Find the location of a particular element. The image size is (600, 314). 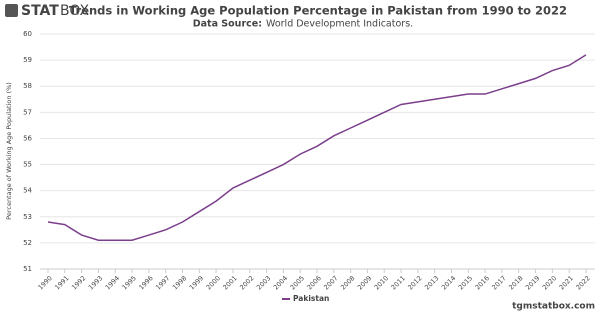

x-tick-label: 2014 is located at coordinates (448, 282).